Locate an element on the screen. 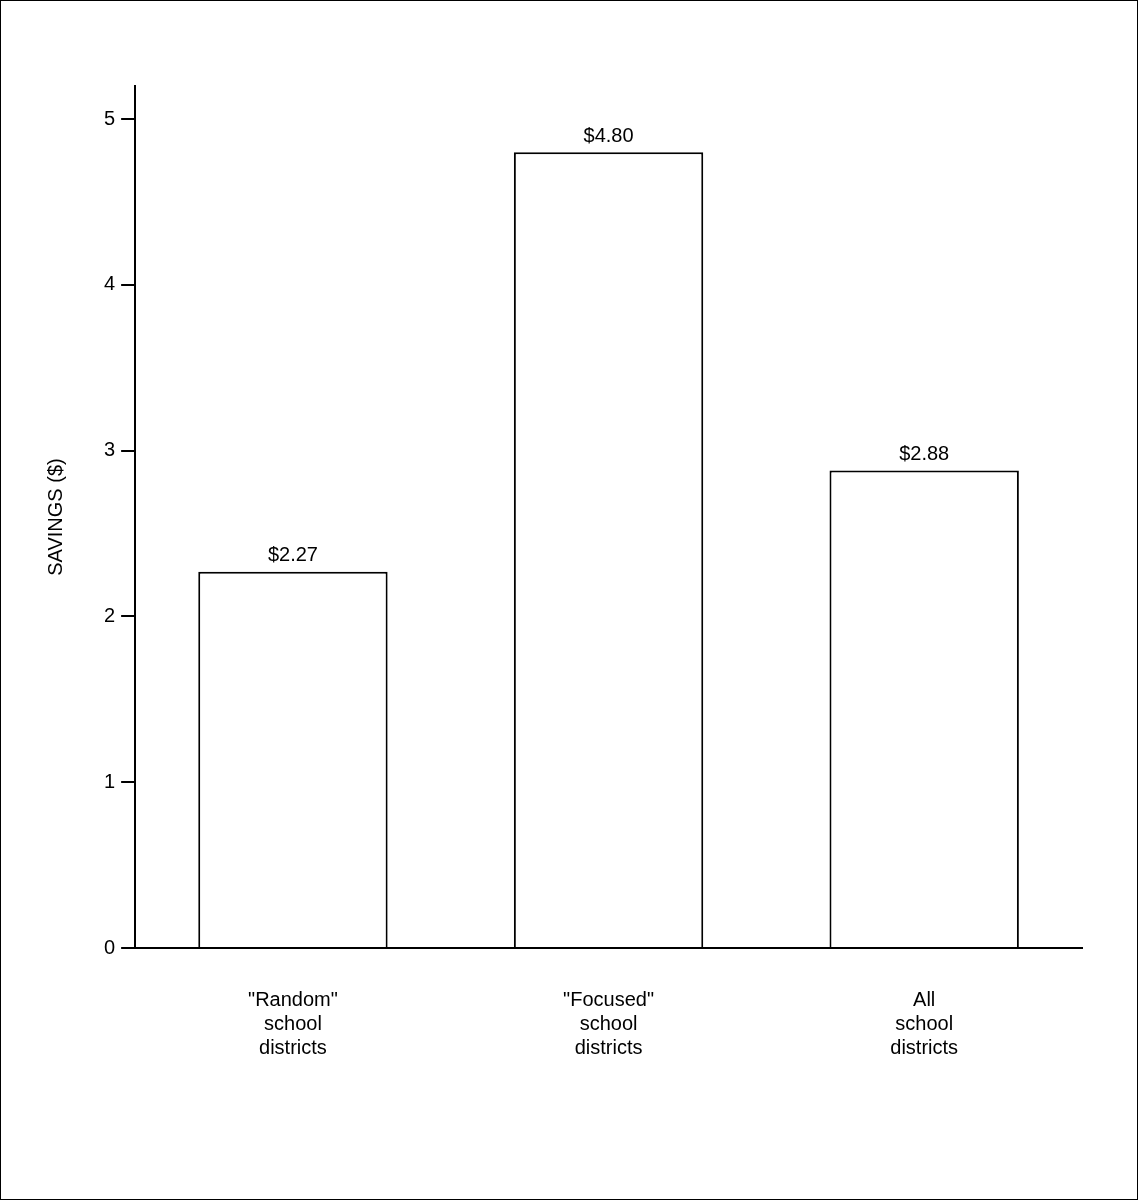 The image size is (1138, 1200). x-tick-label: "Random" school districts is located at coordinates (293, 1022).